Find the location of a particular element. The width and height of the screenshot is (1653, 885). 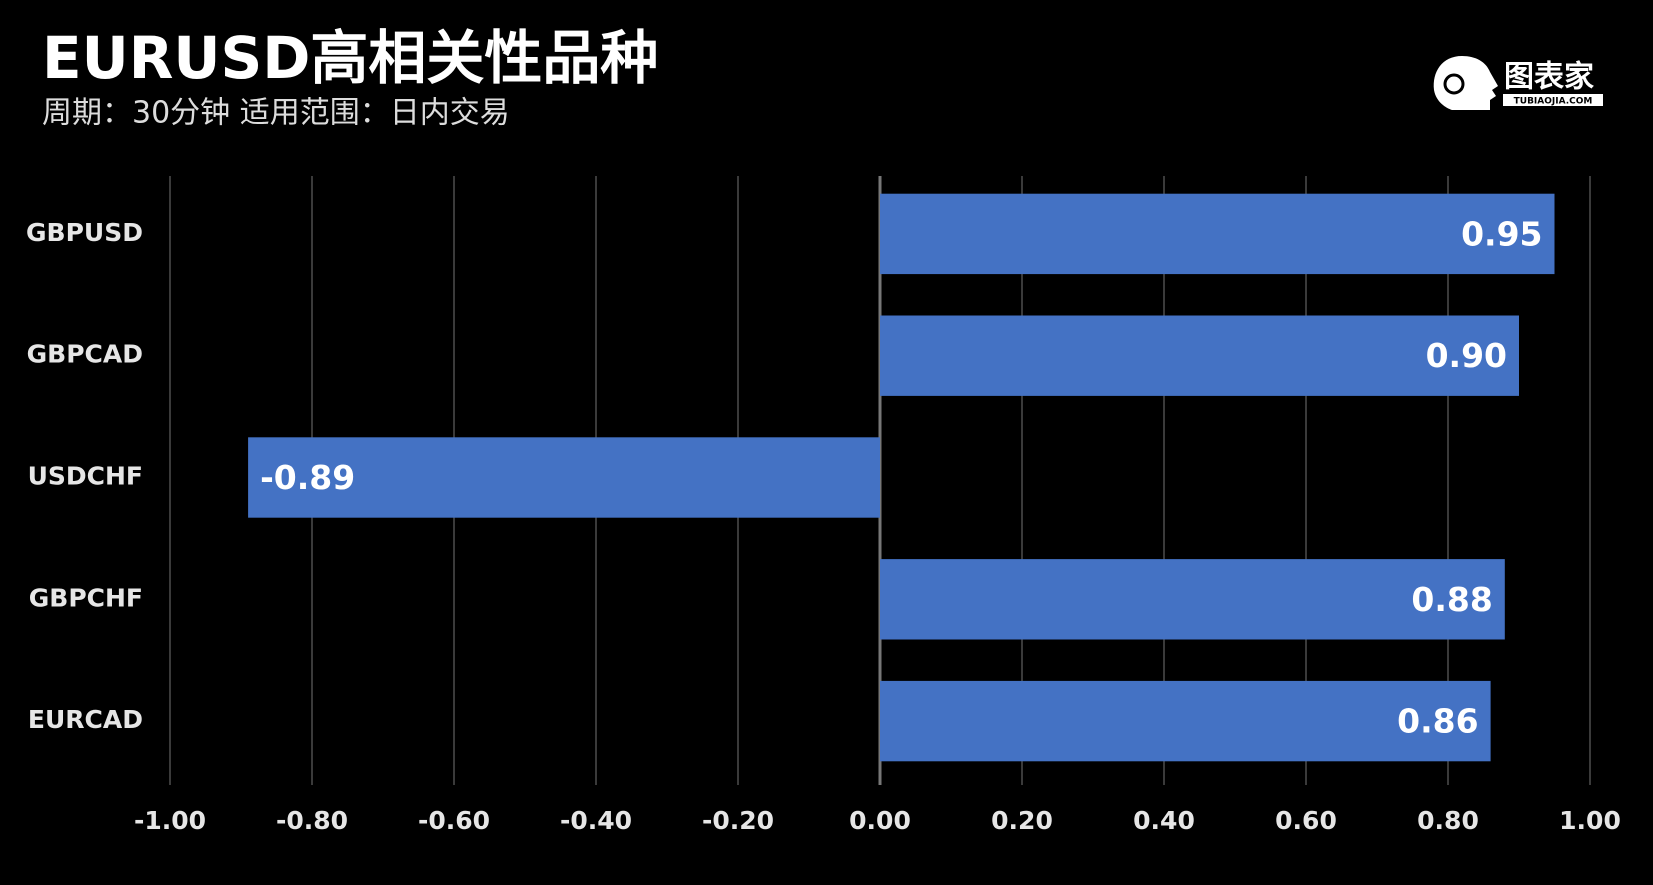

logo-icon-detail is located at coordinates (1454, 84).